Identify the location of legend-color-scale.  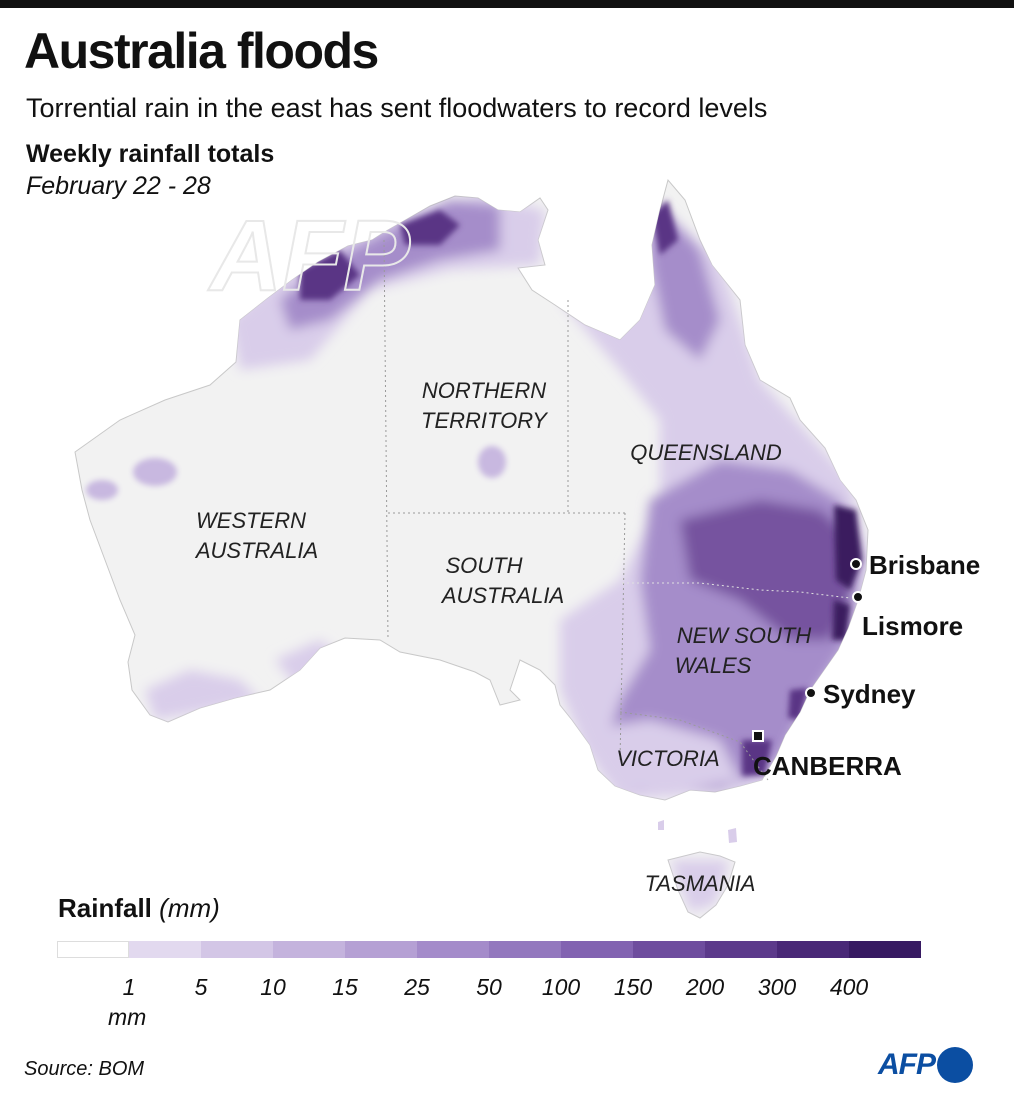
(489, 949).